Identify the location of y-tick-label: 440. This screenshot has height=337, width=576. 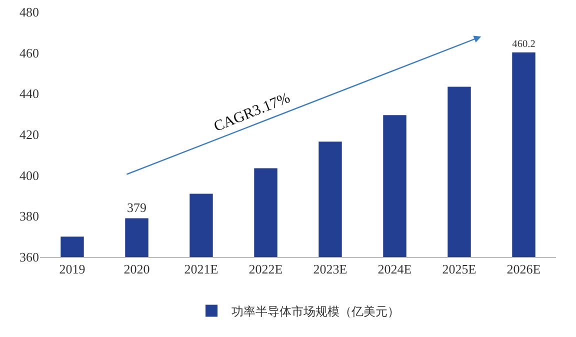
(29, 94).